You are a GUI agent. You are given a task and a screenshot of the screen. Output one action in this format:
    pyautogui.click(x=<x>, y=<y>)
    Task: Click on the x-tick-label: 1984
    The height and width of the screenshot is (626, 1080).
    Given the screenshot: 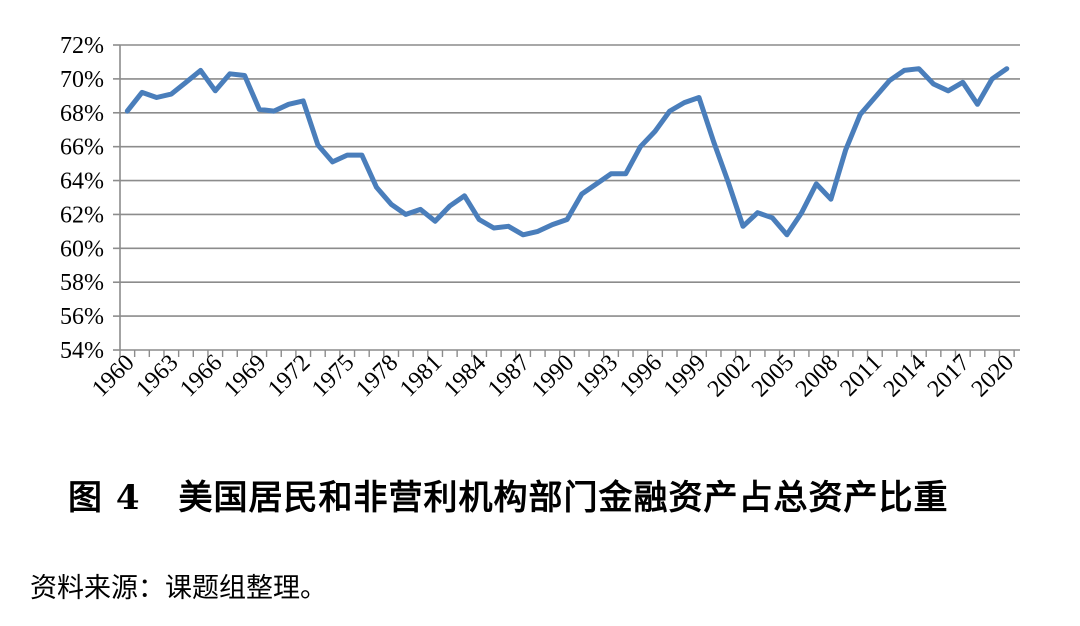 What is the action you would take?
    pyautogui.click(x=465, y=376)
    